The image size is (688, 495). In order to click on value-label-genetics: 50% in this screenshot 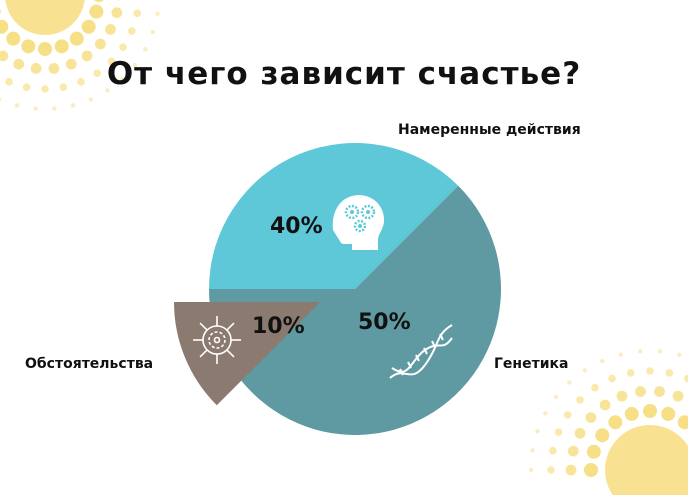, I will do `click(384, 322)`.